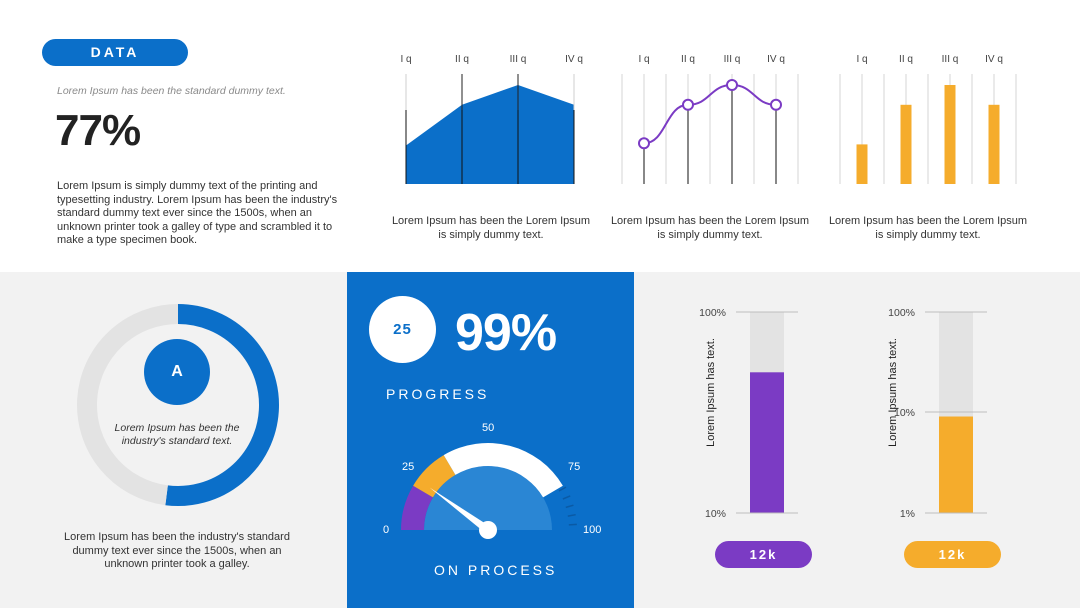  I want to click on area-tick-label: II q, so click(462, 59).